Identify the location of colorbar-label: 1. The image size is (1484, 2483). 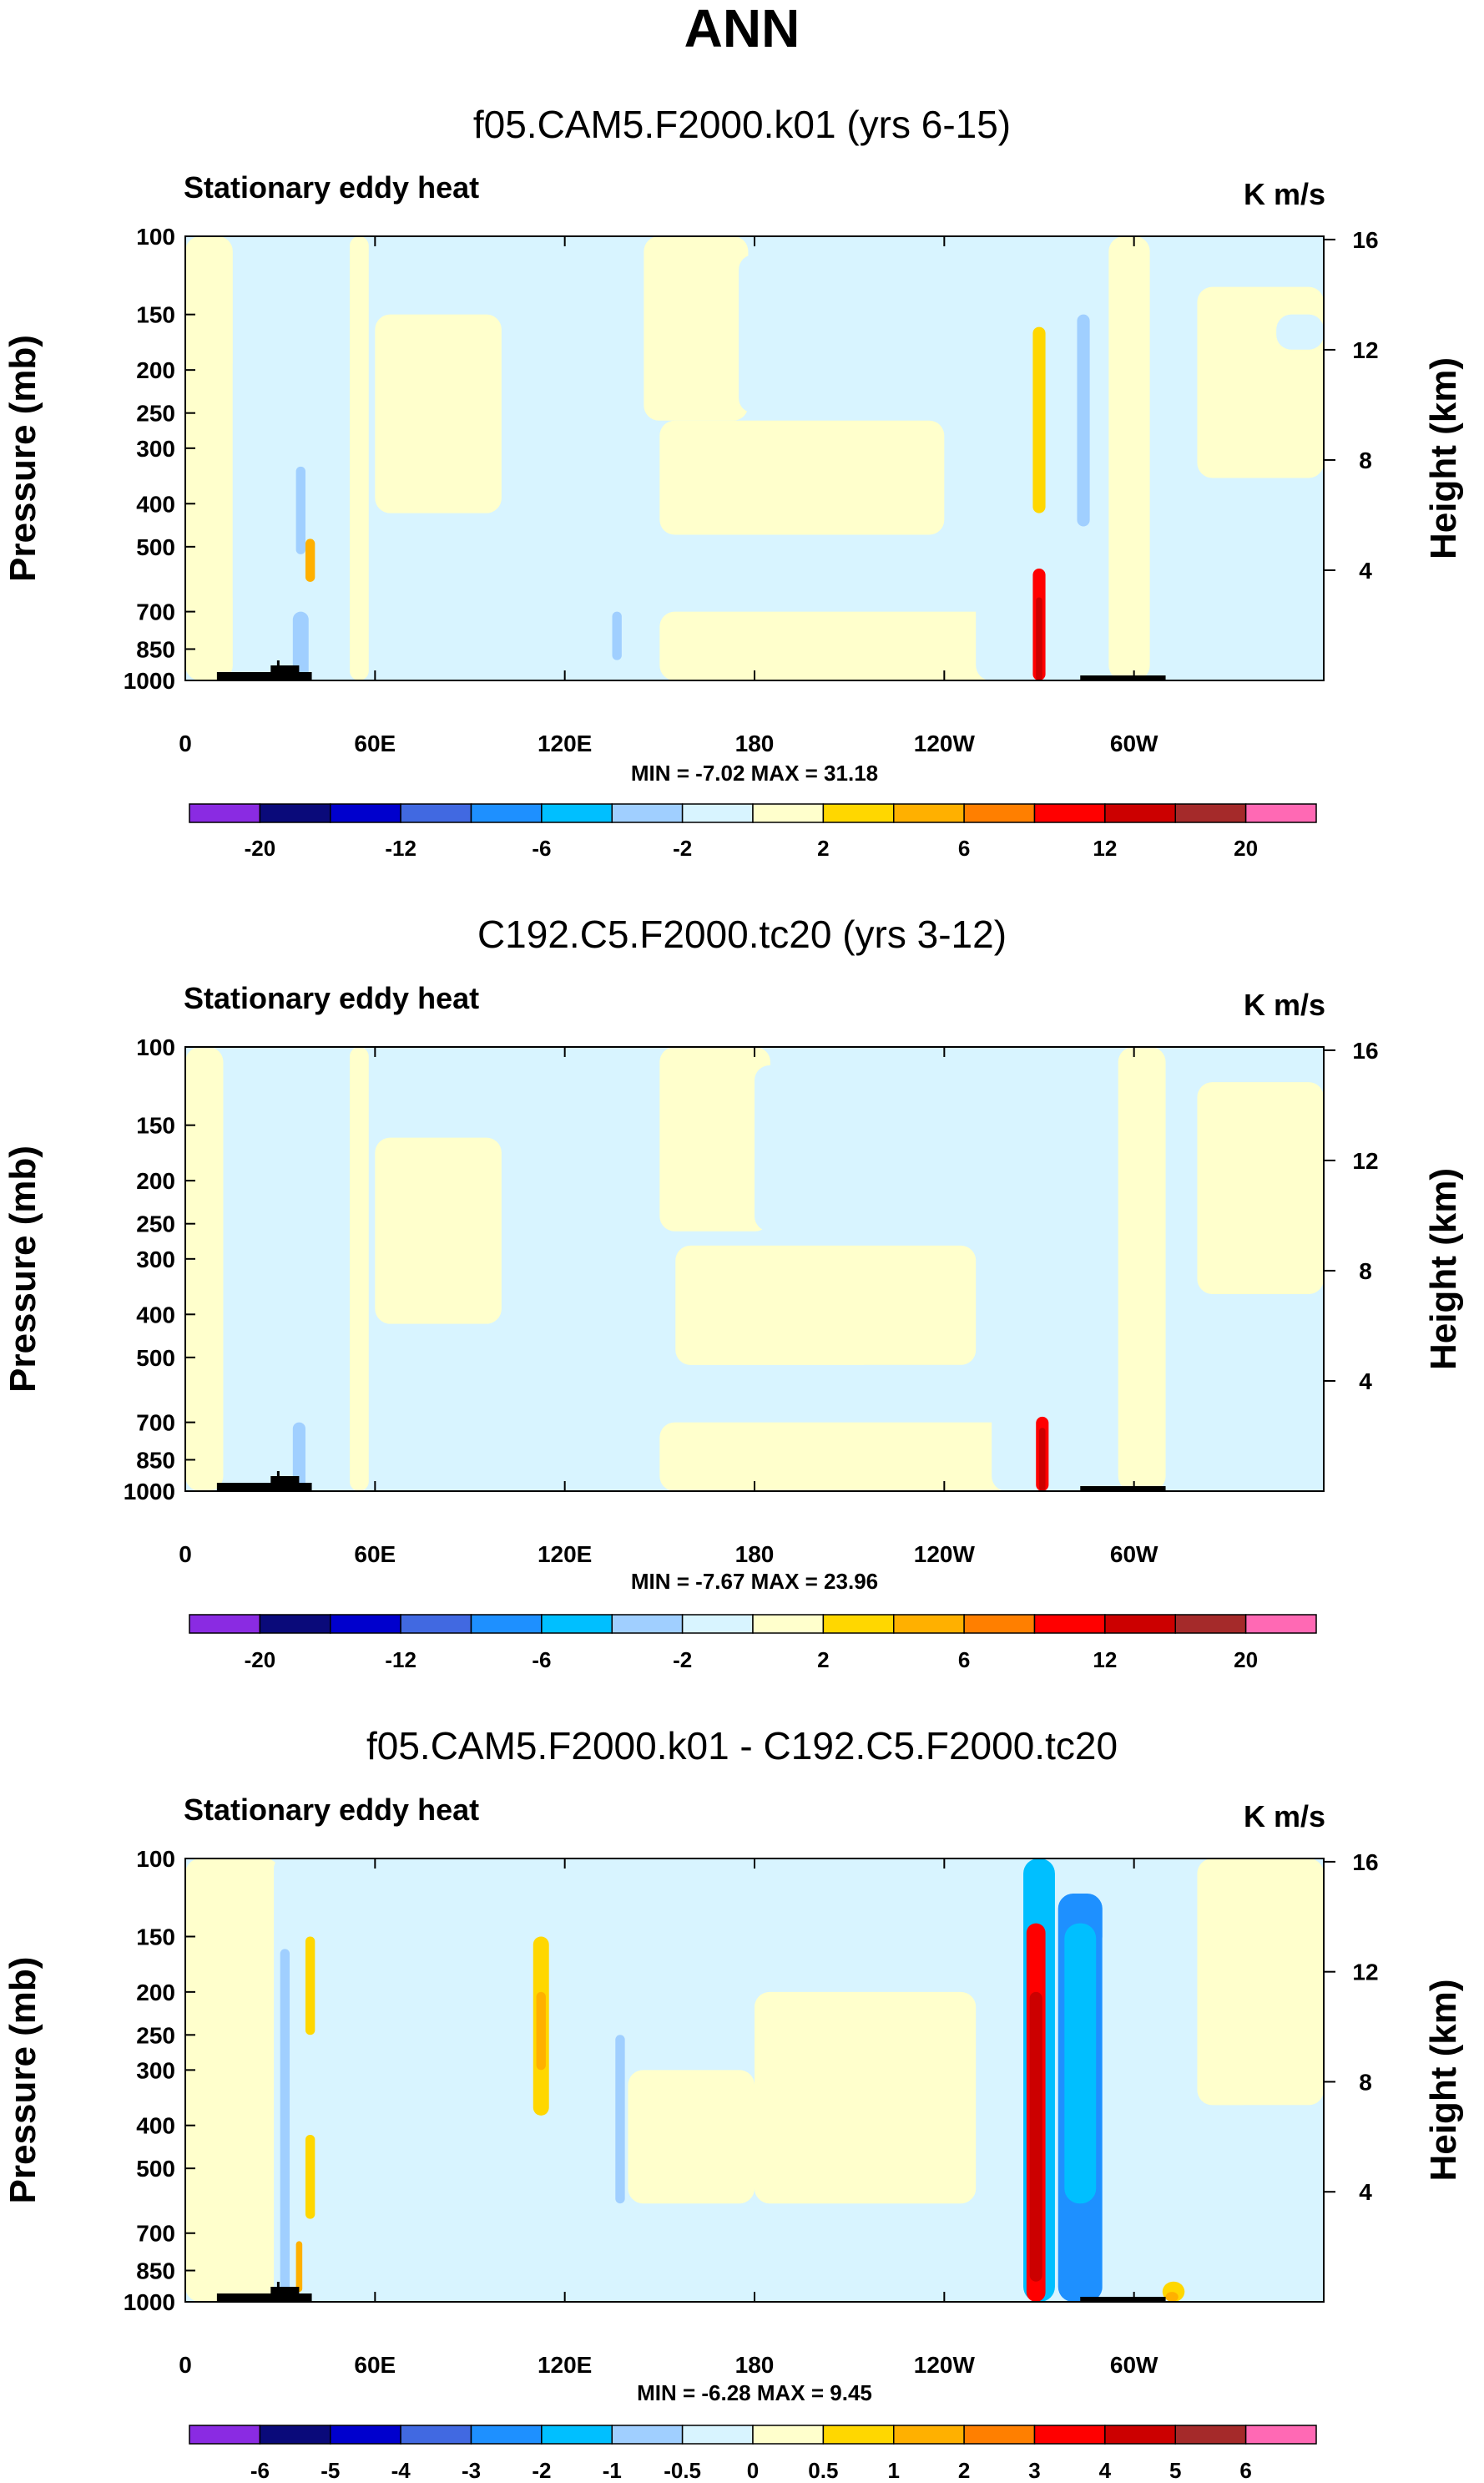
(894, 2470).